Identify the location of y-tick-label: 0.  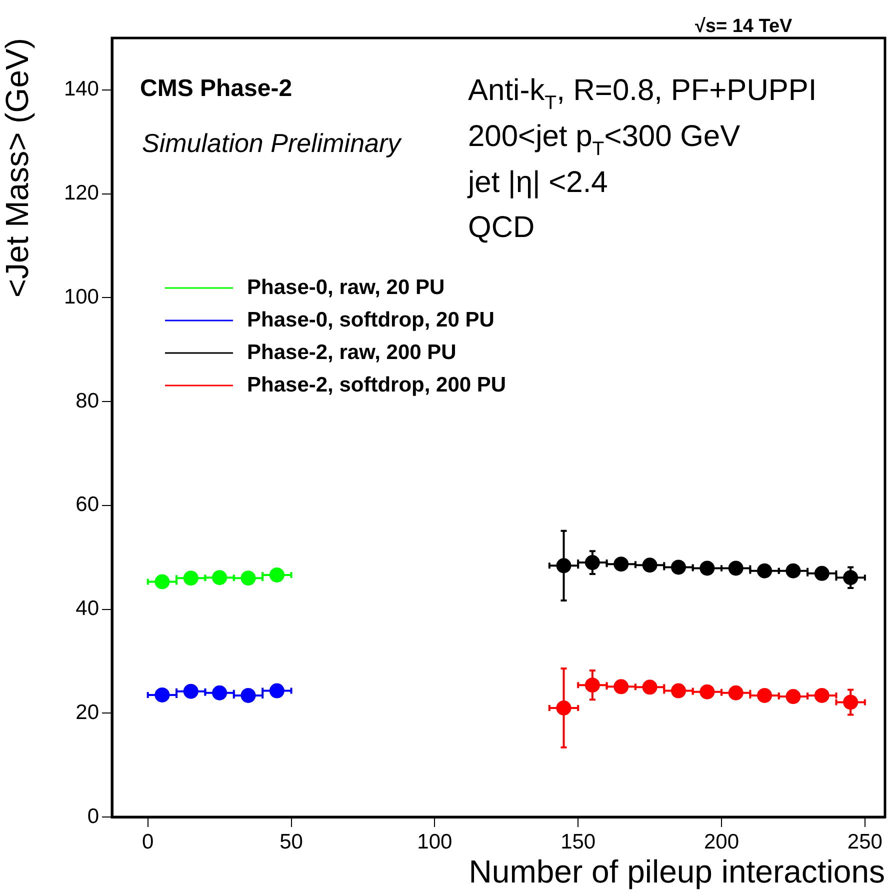
(93, 816).